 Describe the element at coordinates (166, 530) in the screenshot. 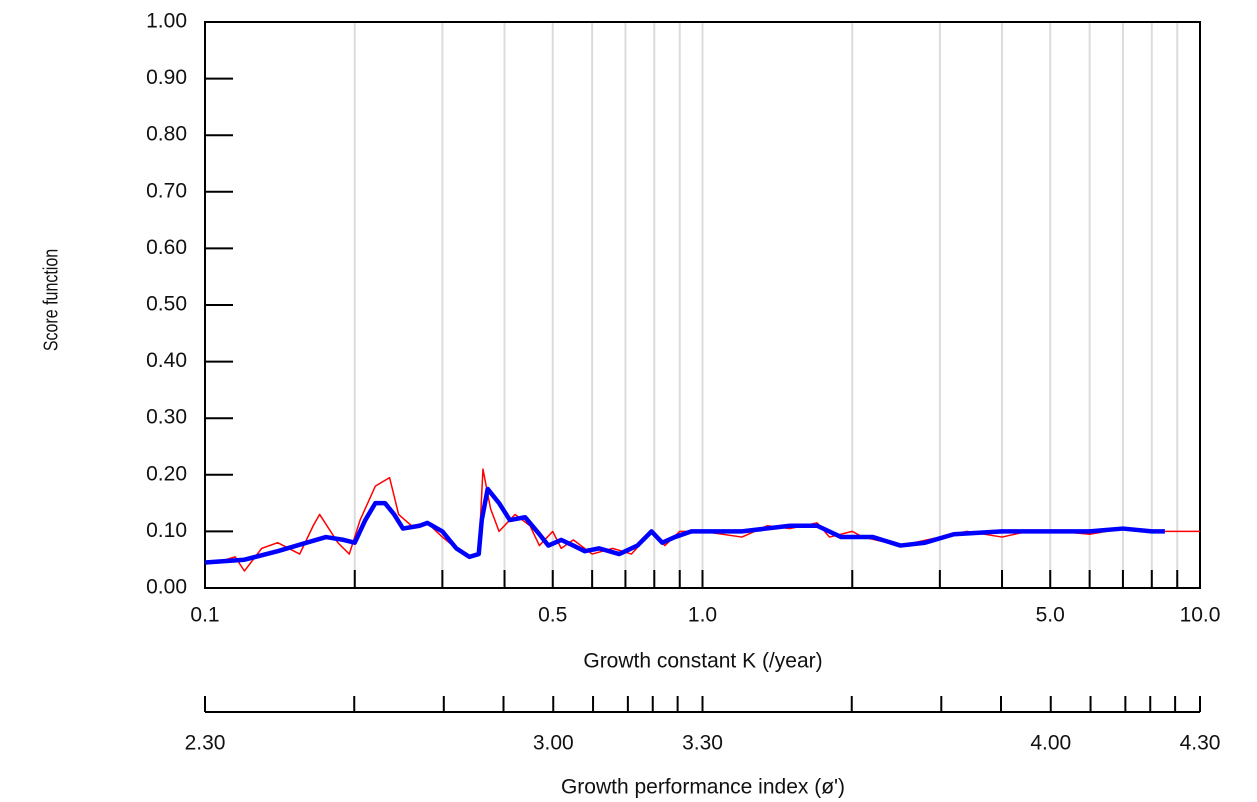

I see `y-tick-label: 0.10` at that location.